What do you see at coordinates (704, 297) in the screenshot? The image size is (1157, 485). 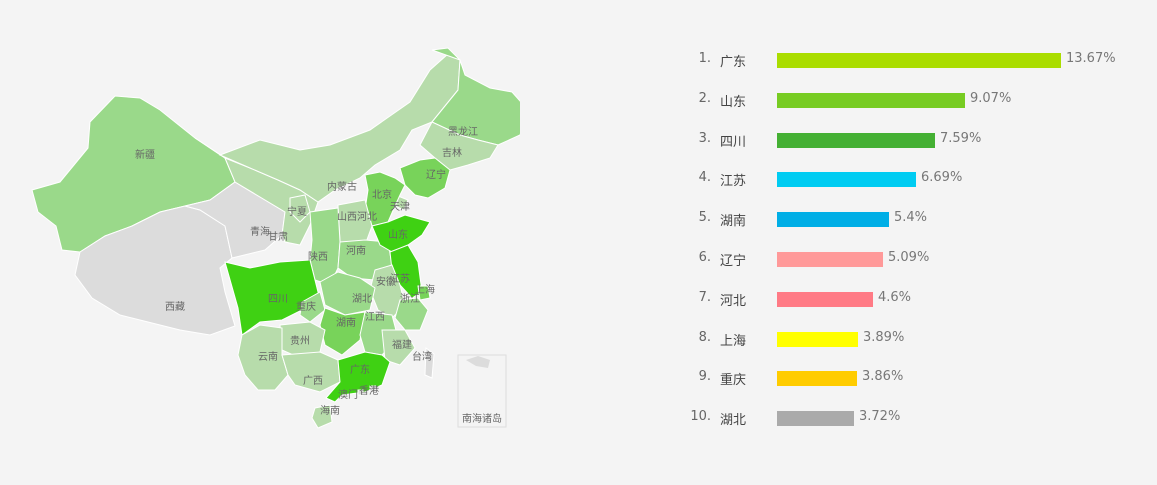 I see `rank-number: 7.` at bounding box center [704, 297].